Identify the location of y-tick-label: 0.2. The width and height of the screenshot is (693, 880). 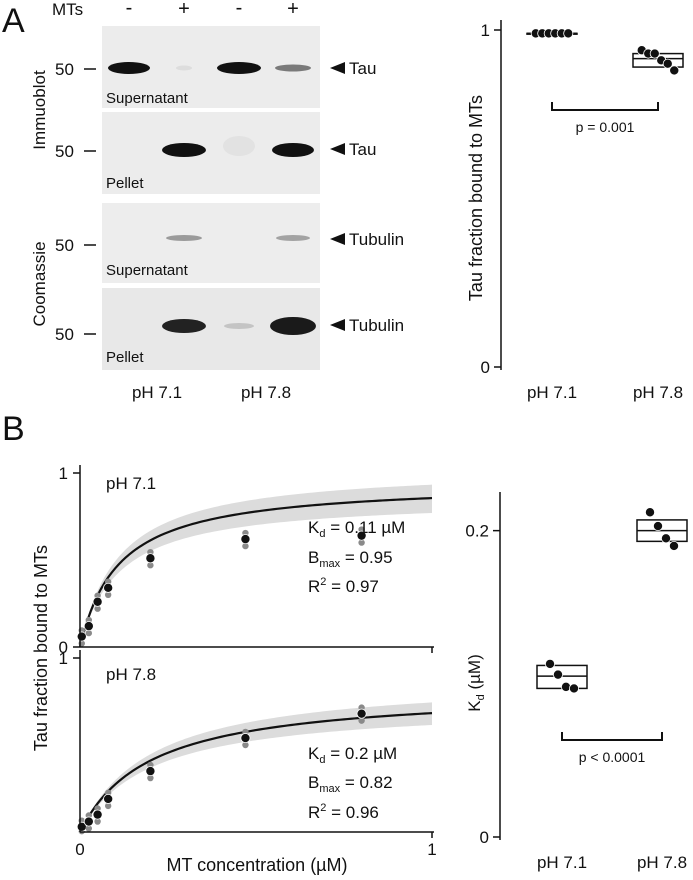
(477, 531).